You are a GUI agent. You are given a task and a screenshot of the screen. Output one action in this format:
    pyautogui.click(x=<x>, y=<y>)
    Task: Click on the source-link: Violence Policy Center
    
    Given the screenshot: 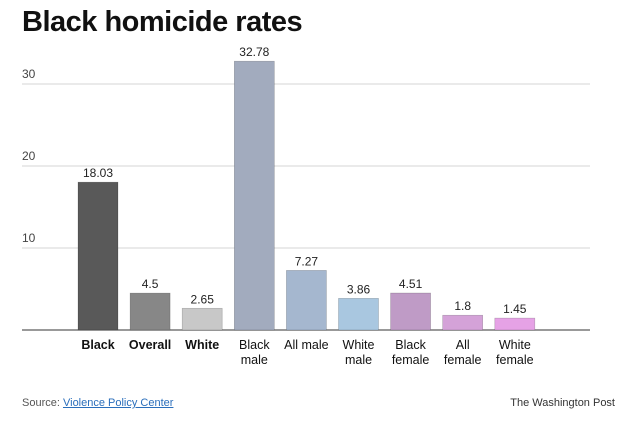 What is the action you would take?
    pyautogui.click(x=118, y=403)
    